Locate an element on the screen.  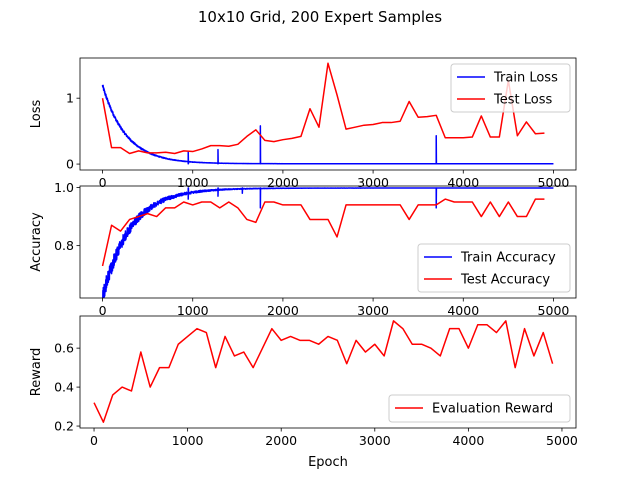
series-line-test-loss is located at coordinates (323, 108).